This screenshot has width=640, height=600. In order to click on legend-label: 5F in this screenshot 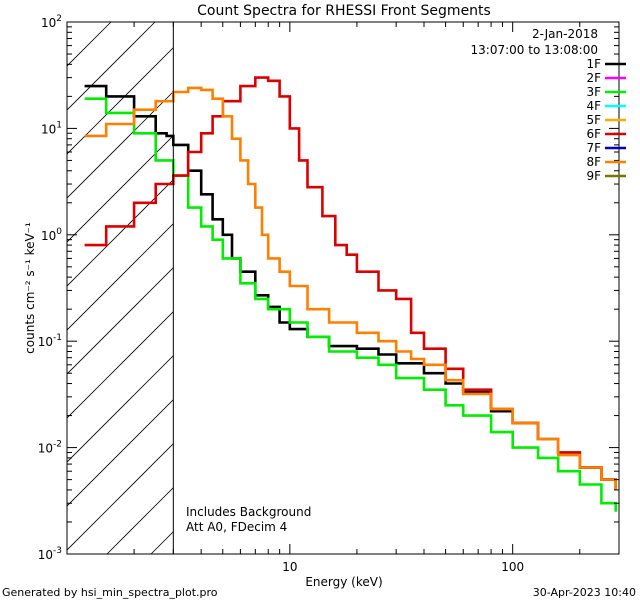, I will do `click(593, 120)`.